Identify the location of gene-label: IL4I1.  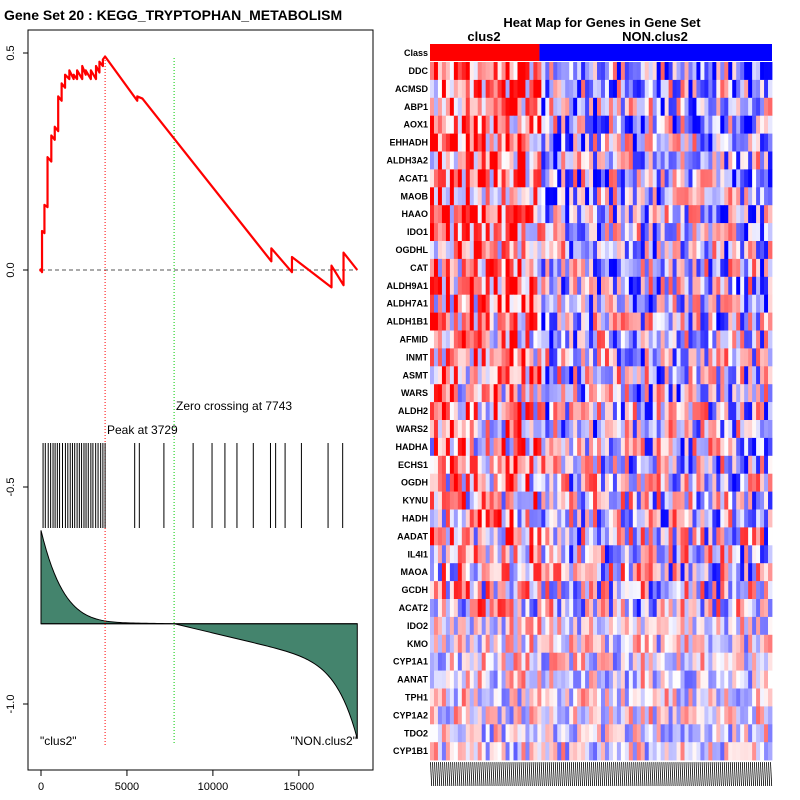
(417, 554).